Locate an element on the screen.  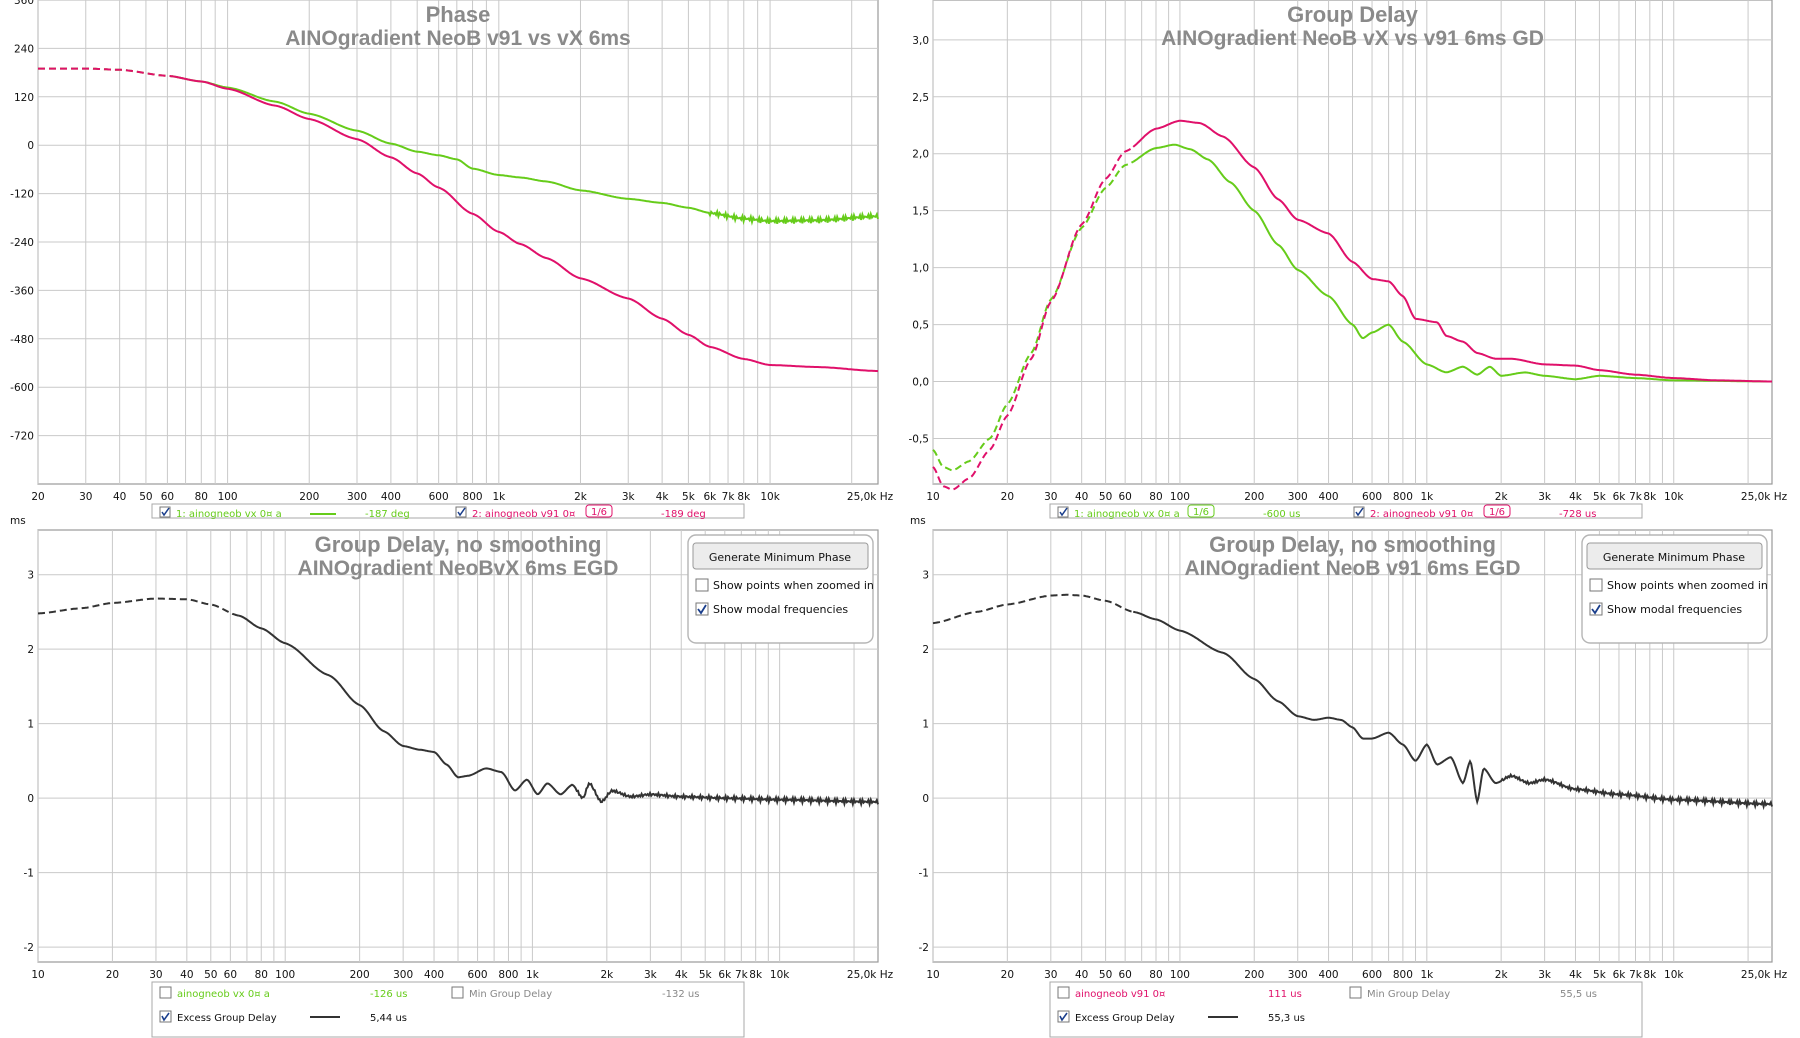
x-tick-label: 800 is located at coordinates (508, 975).